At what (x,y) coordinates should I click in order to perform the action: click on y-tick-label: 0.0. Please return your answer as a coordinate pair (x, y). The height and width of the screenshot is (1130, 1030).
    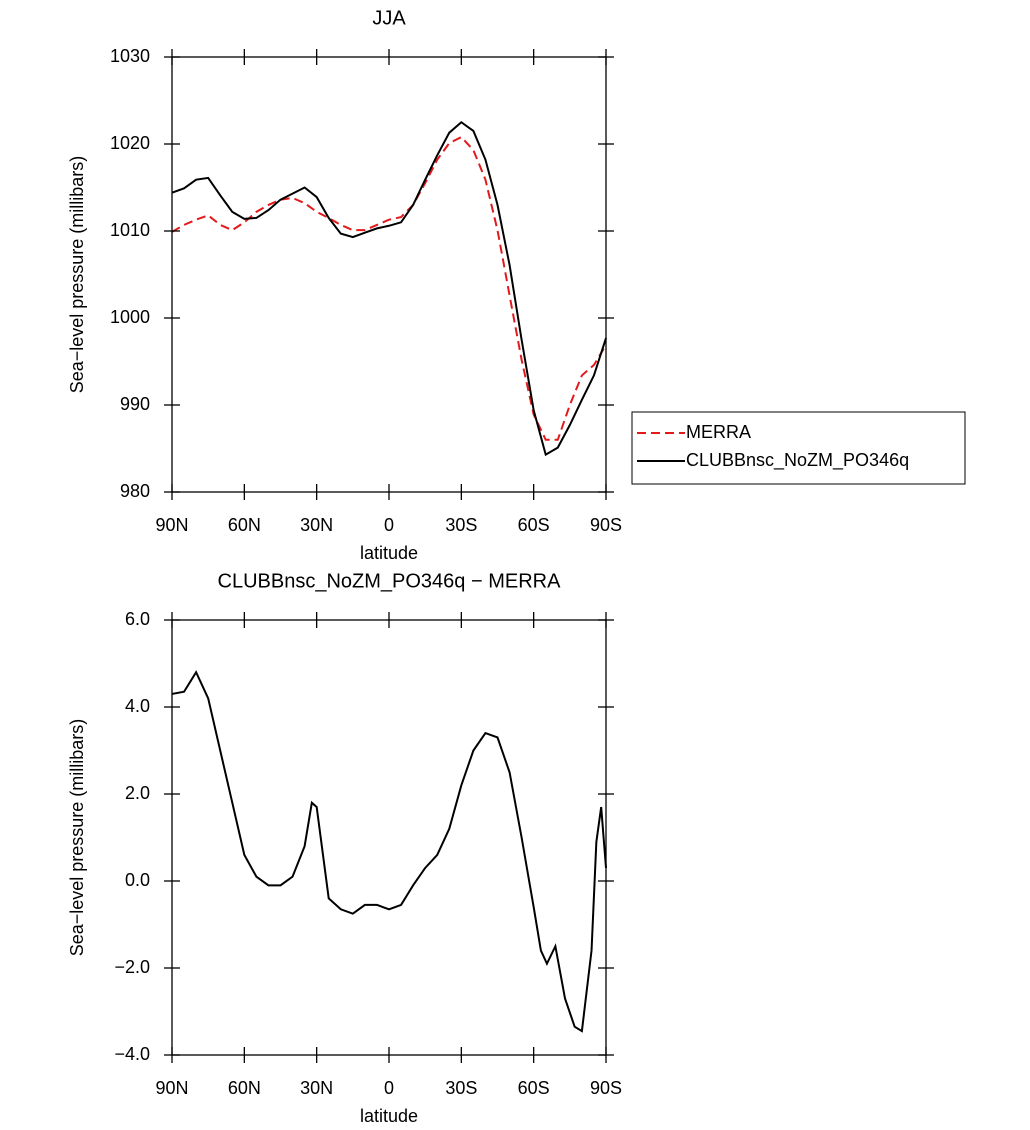
    Looking at the image, I should click on (137, 880).